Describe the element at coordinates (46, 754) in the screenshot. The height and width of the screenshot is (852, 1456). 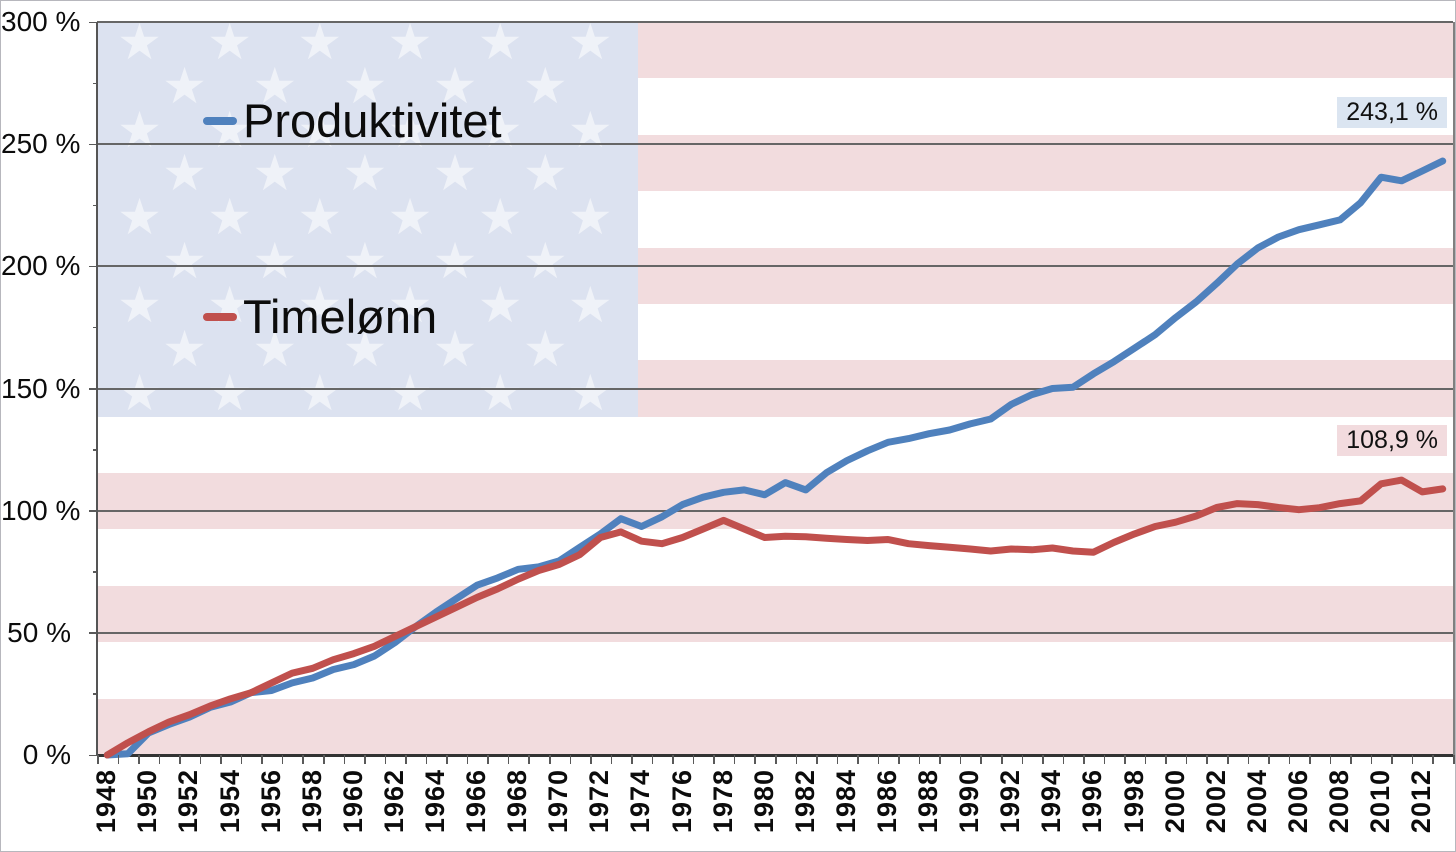
I see `y-axis-tick-label: 0 %` at that location.